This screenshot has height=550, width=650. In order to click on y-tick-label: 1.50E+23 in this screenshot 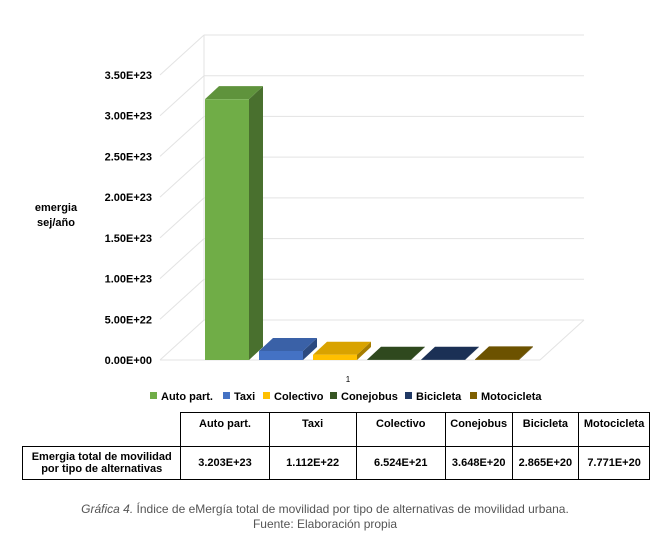, I will do `click(128, 239)`.